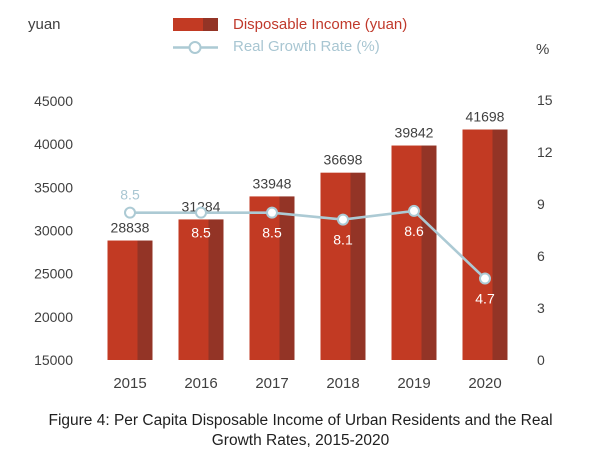 The image size is (601, 472). What do you see at coordinates (200, 383) in the screenshot?
I see `x-axis-label: 2016` at bounding box center [200, 383].